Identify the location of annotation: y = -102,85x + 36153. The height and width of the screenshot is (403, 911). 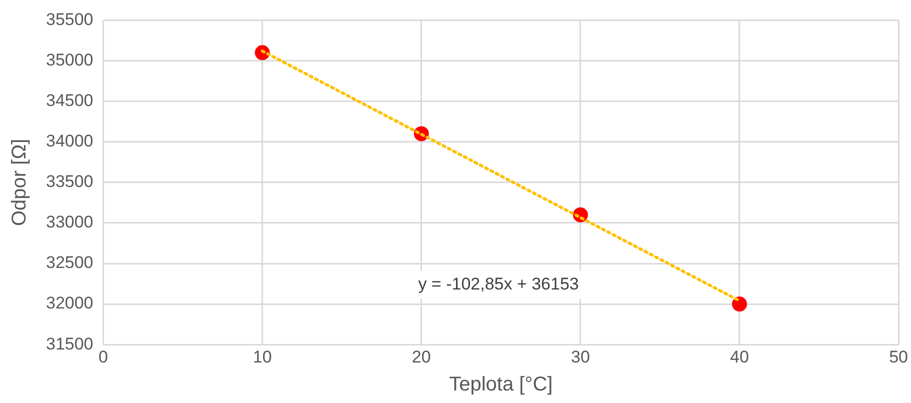
(498, 284).